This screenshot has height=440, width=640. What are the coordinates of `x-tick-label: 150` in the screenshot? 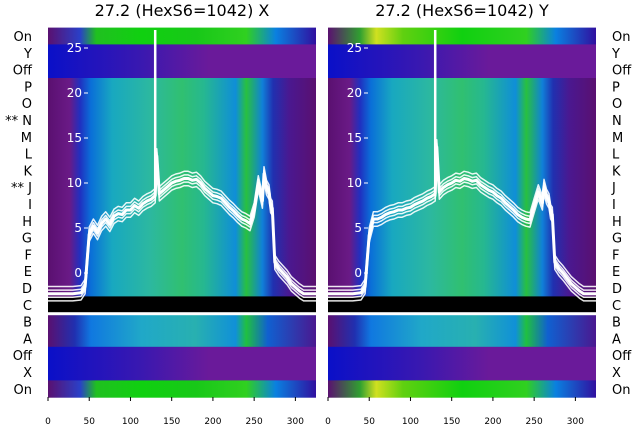 It's located at (171, 422).